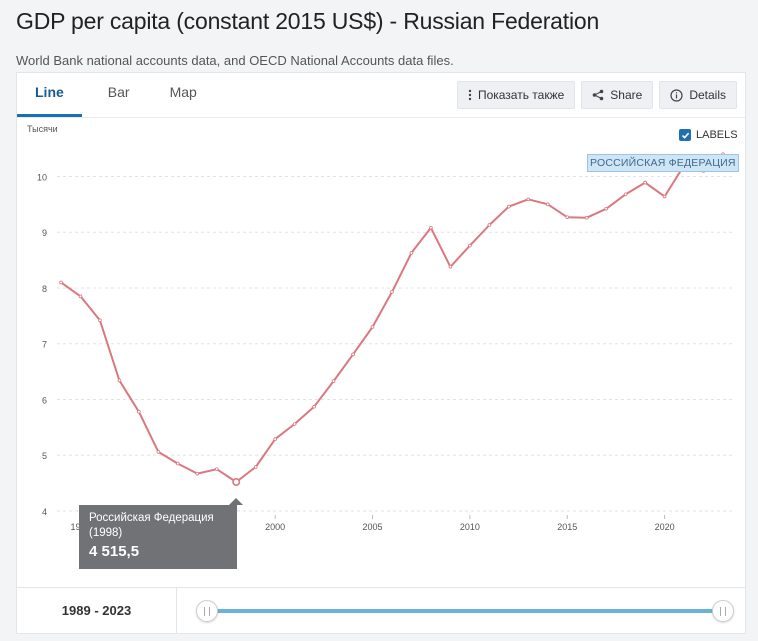  I want to click on data-tooltip: Российская Федерация (1998) 4 515,5, so click(161, 533).